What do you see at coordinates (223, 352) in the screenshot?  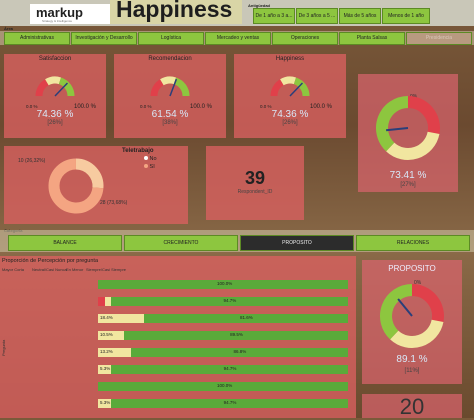 I see `bar-row: 13.2% 86.8%` at bounding box center [223, 352].